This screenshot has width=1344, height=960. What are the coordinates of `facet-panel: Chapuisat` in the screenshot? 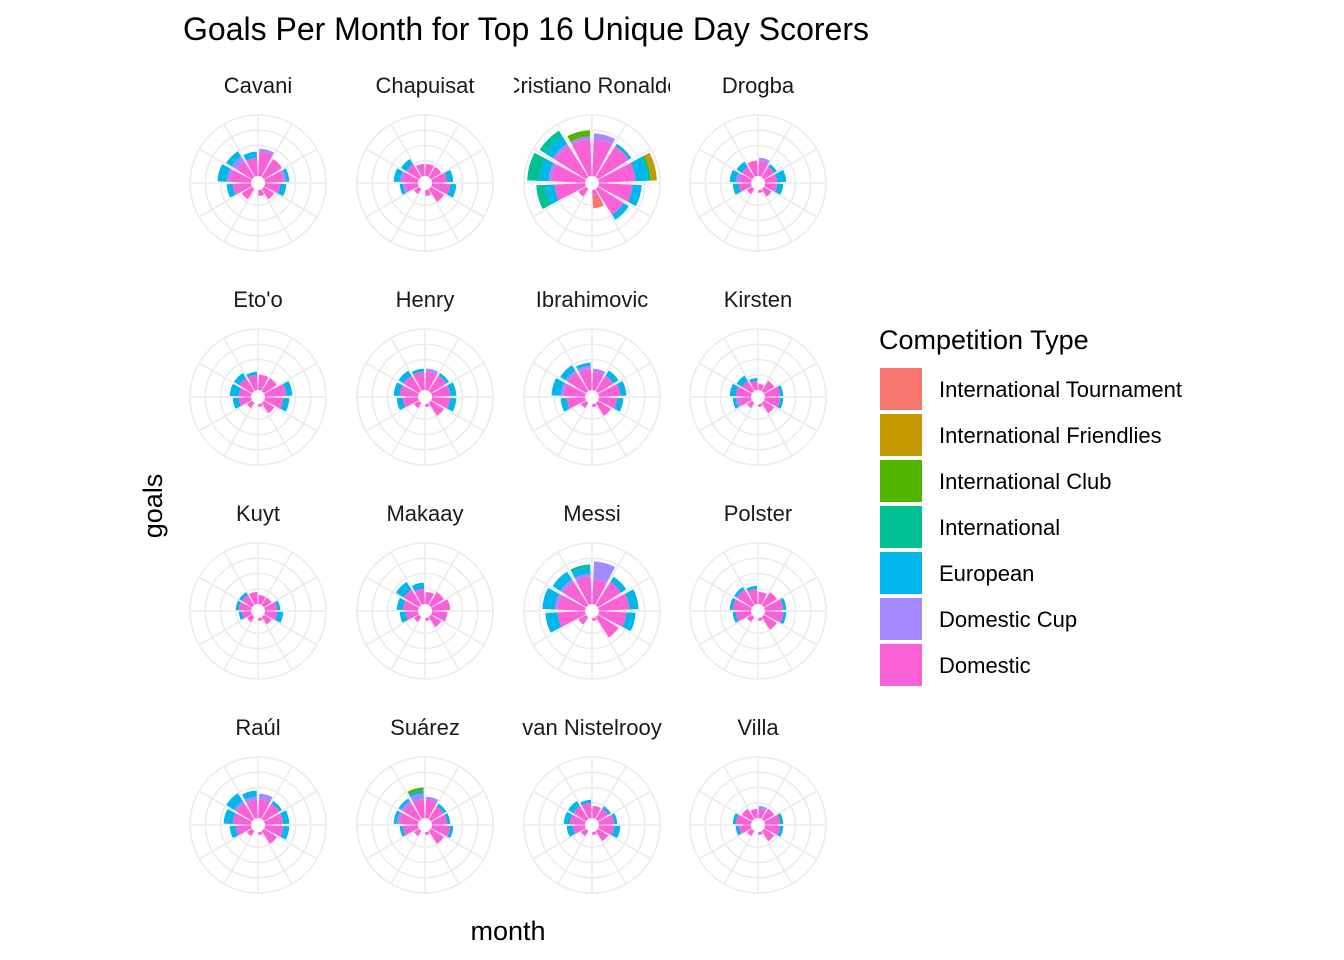 It's located at (425, 162).